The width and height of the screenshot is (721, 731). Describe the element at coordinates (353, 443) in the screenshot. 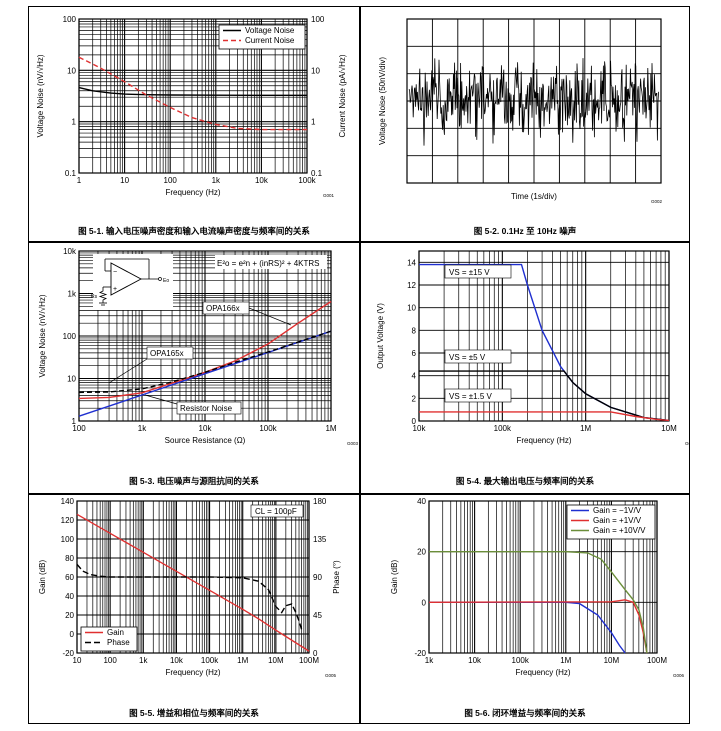

I see `figure-code: G003` at that location.